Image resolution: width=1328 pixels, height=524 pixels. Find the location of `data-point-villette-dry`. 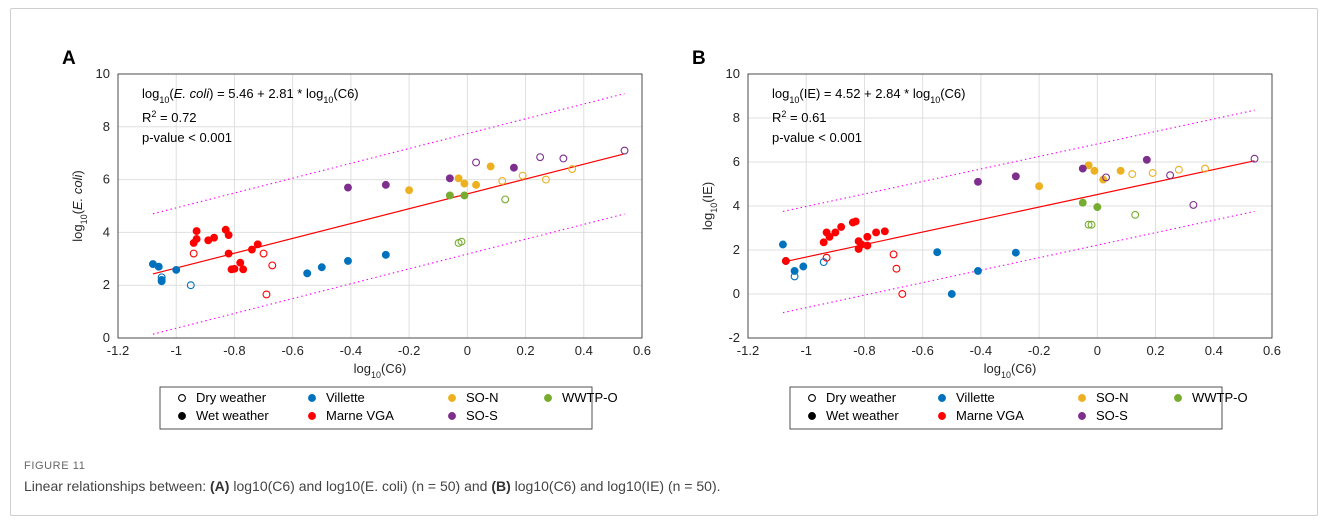

data-point-villette-dry is located at coordinates (794, 276).